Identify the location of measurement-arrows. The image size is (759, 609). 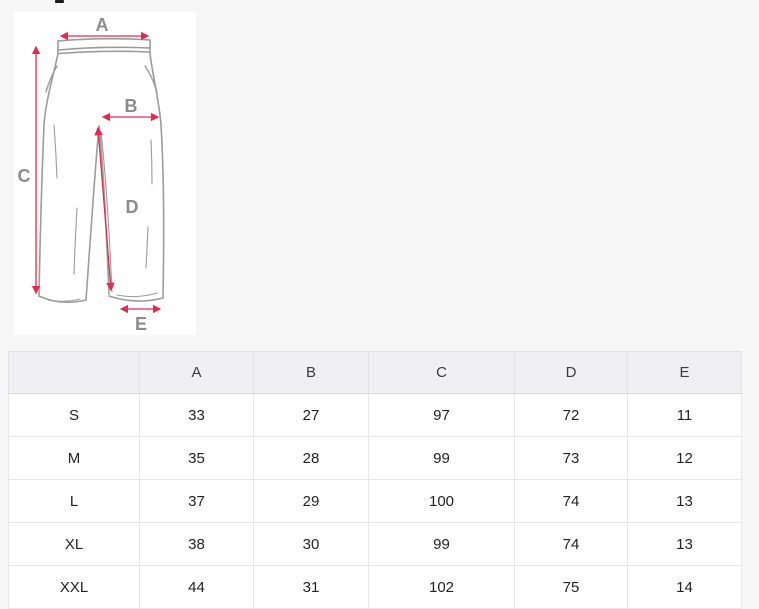
(96, 172).